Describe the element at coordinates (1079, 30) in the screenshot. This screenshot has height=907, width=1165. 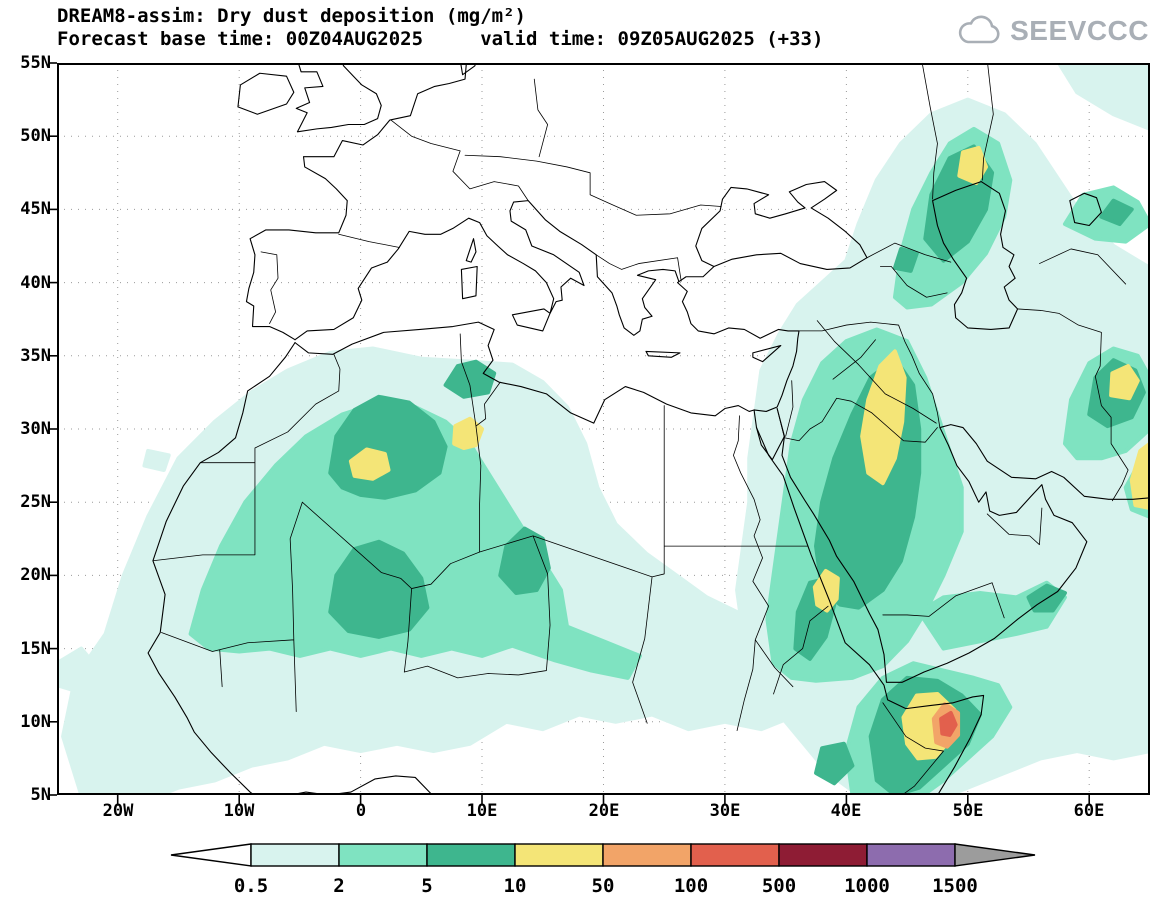
I see `logo-text: SEEVCCC` at that location.